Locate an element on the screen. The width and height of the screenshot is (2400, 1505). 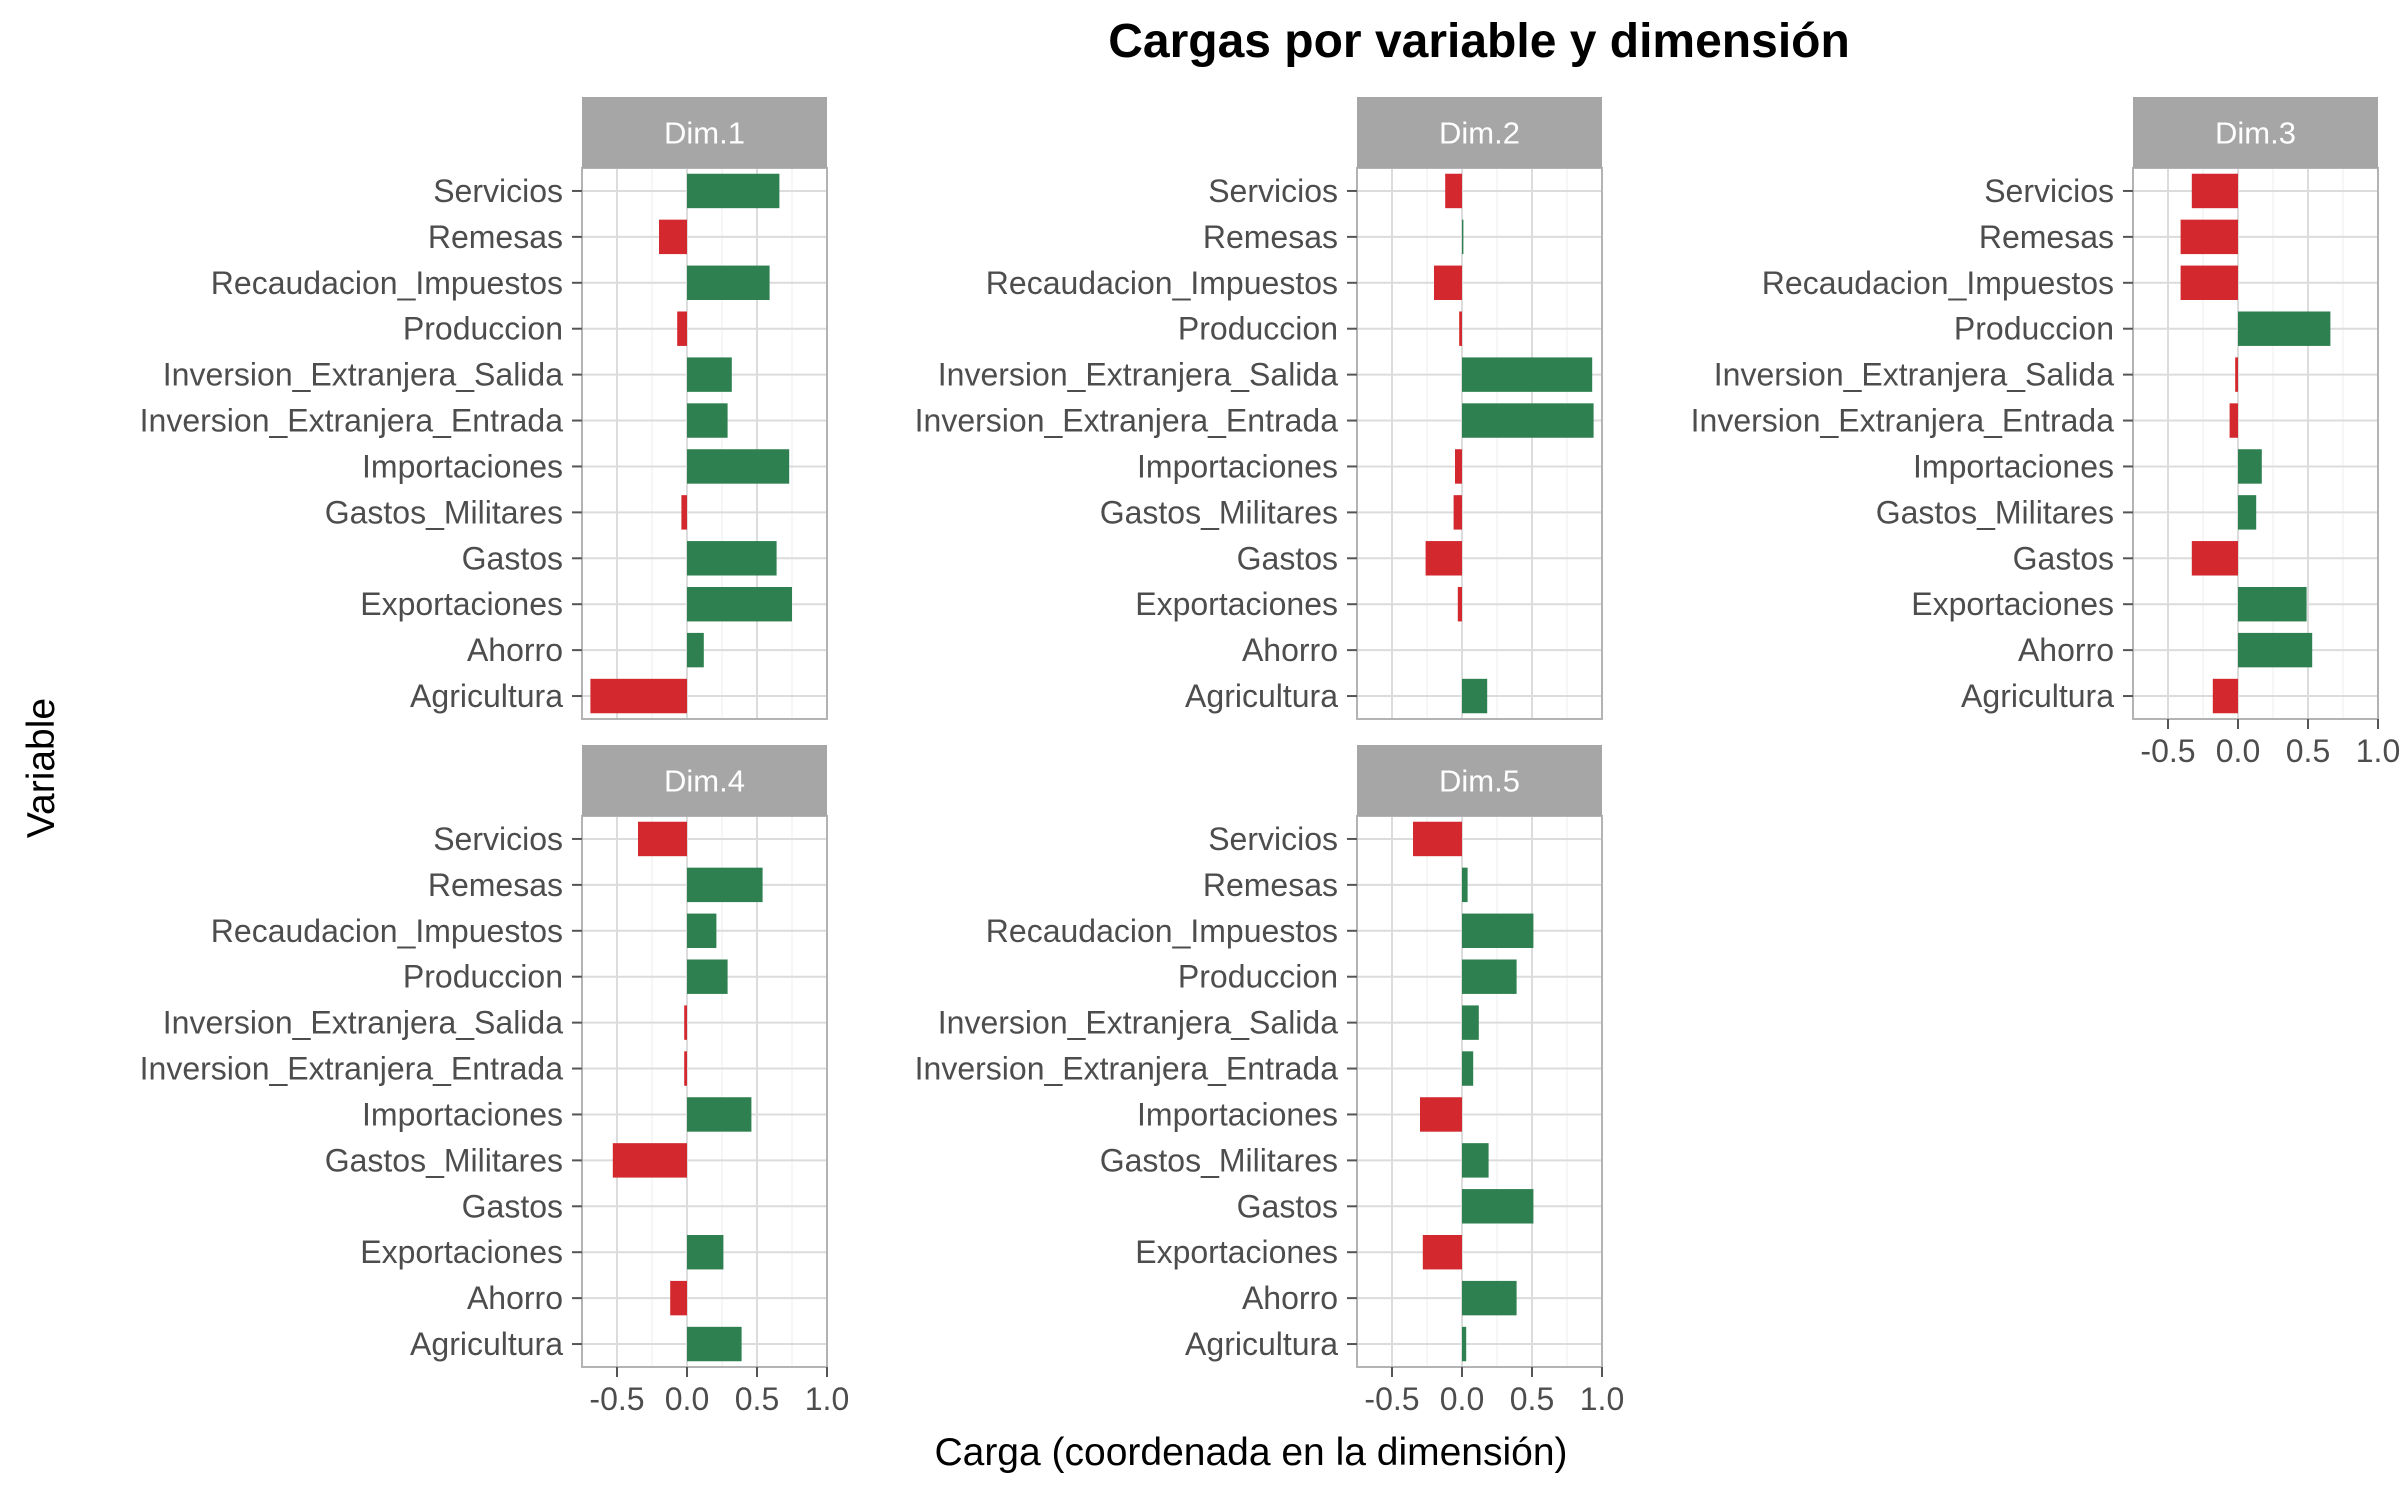
bar-dim-1-servicios is located at coordinates (733, 191).